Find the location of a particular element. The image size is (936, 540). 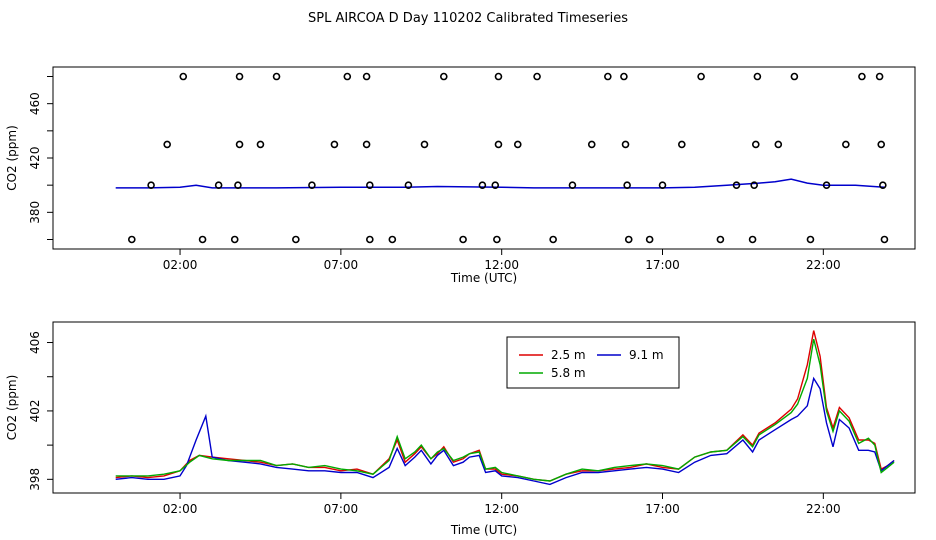

legend: 2.5 m 9.1 m 5.8 m is located at coordinates (593, 362).